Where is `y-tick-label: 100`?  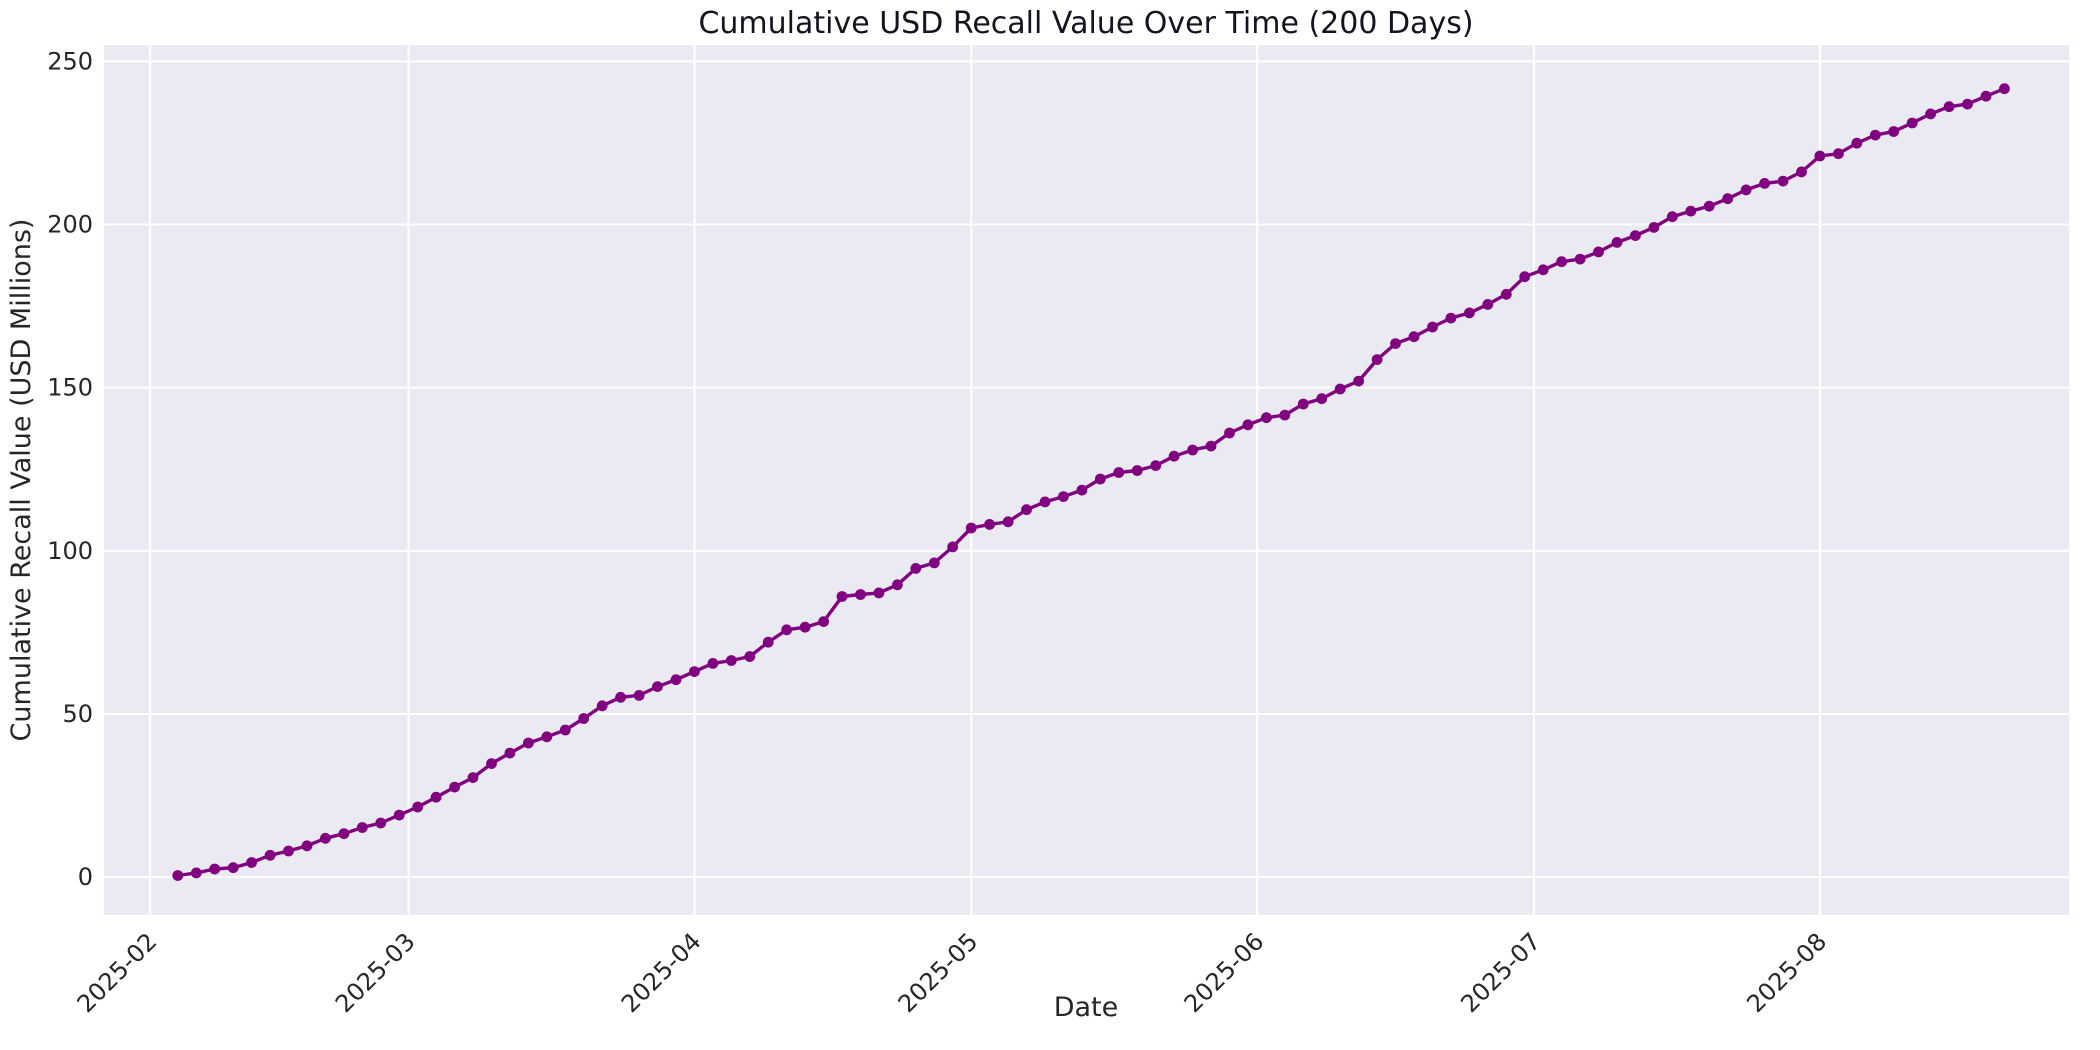
y-tick-label: 100 is located at coordinates (70, 551).